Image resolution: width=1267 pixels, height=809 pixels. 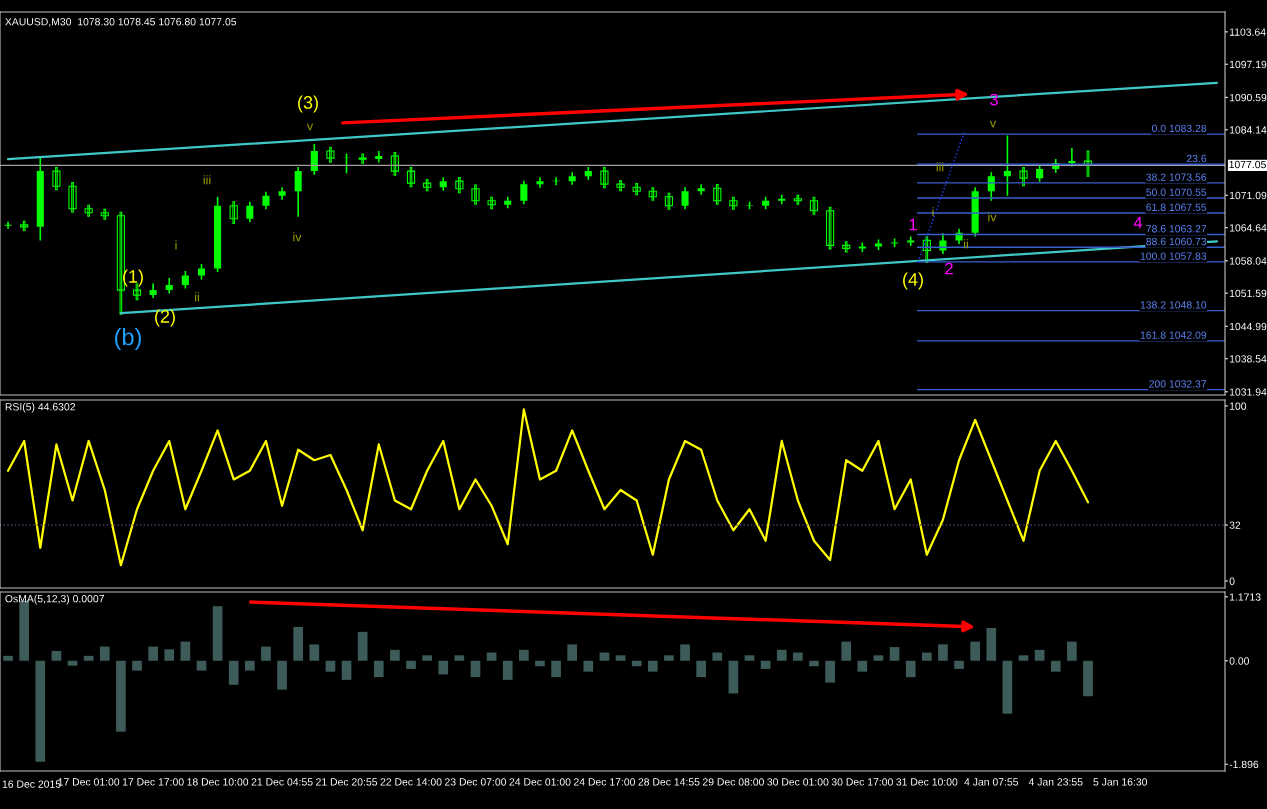 I want to click on annotation: (4), so click(x=913, y=281).